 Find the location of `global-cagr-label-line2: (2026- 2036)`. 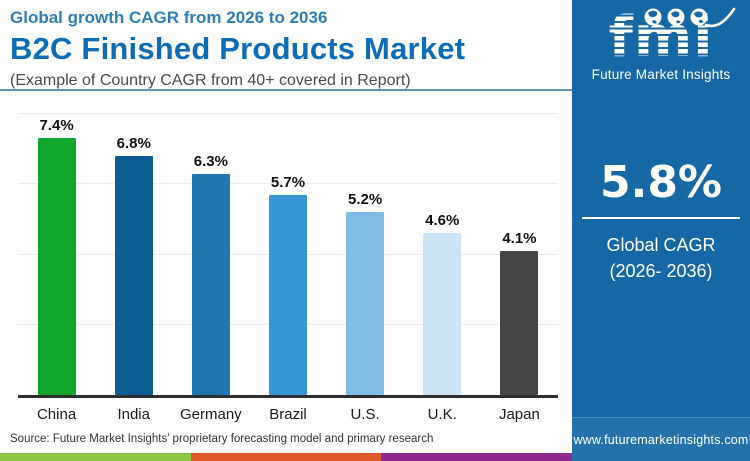

global-cagr-label-line2: (2026- 2036) is located at coordinates (661, 271).